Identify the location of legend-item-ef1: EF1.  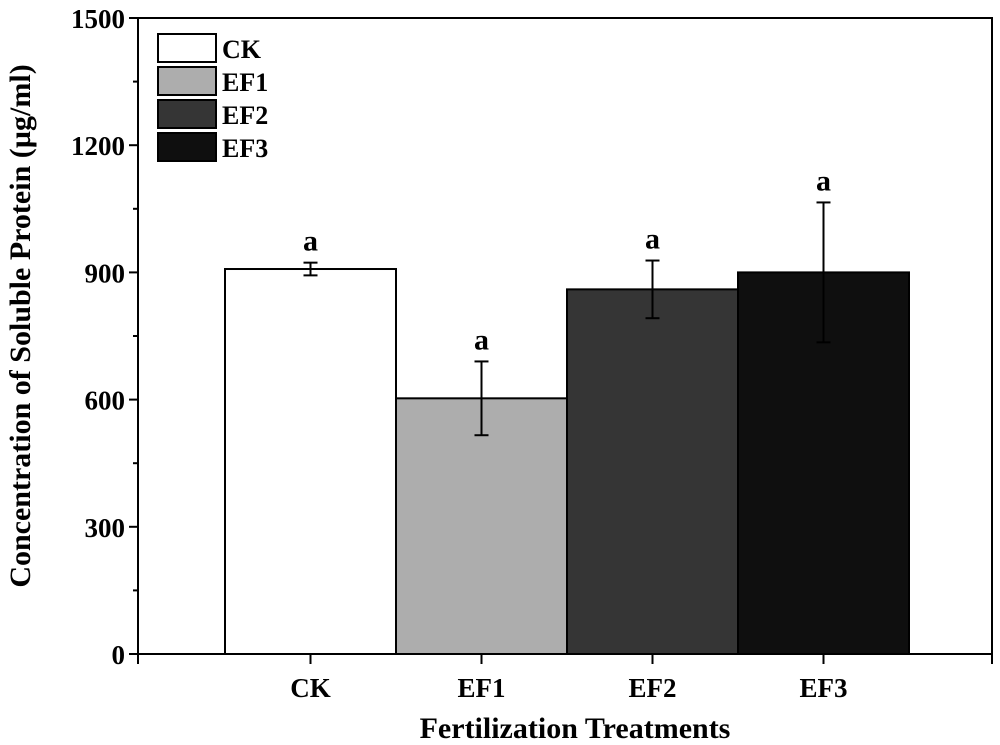
(212, 81).